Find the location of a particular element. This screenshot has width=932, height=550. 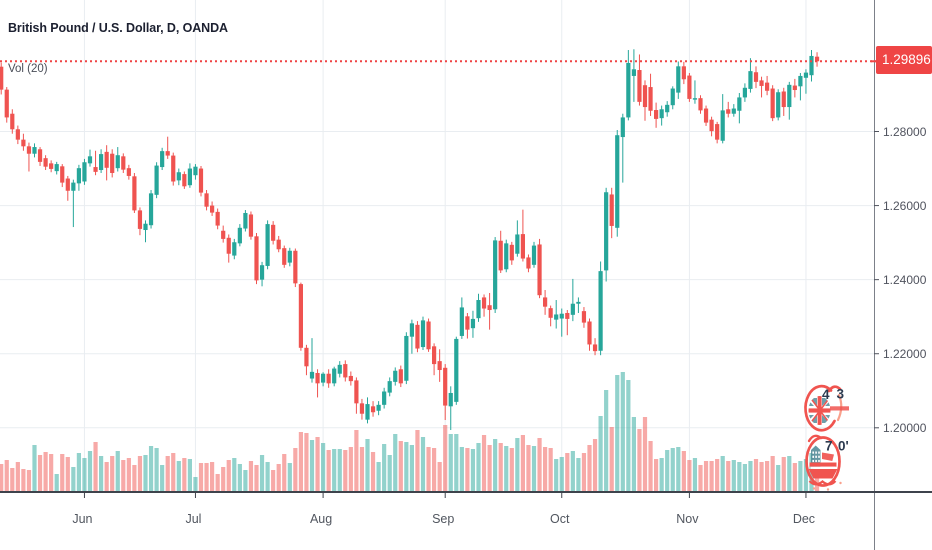

stamp-text-4: 4 is located at coordinates (826, 394).